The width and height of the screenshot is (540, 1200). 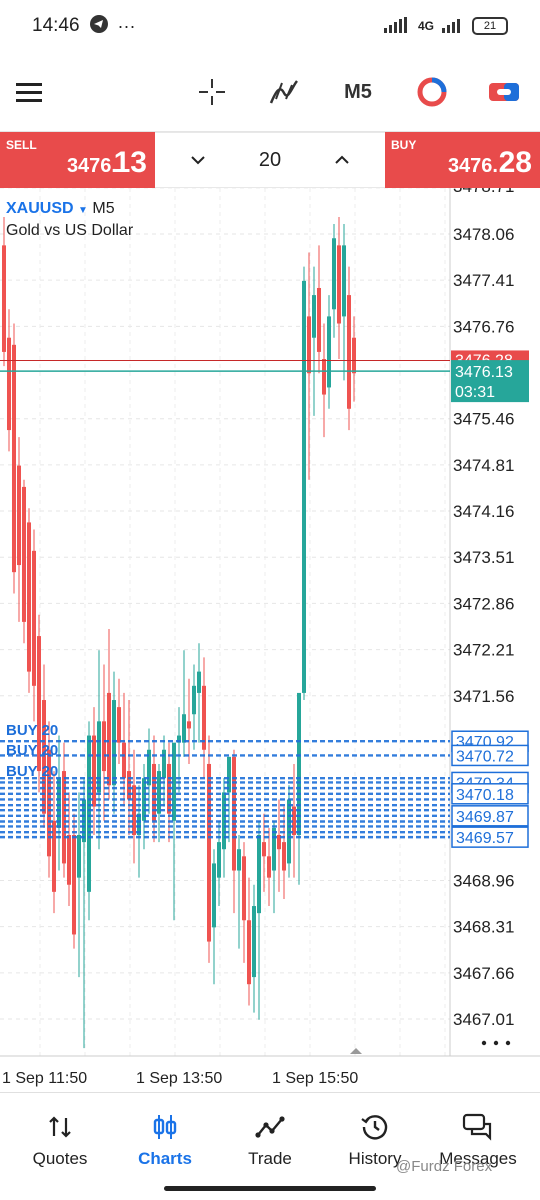 I want to click on buy-label: BUY, so click(x=404, y=145).